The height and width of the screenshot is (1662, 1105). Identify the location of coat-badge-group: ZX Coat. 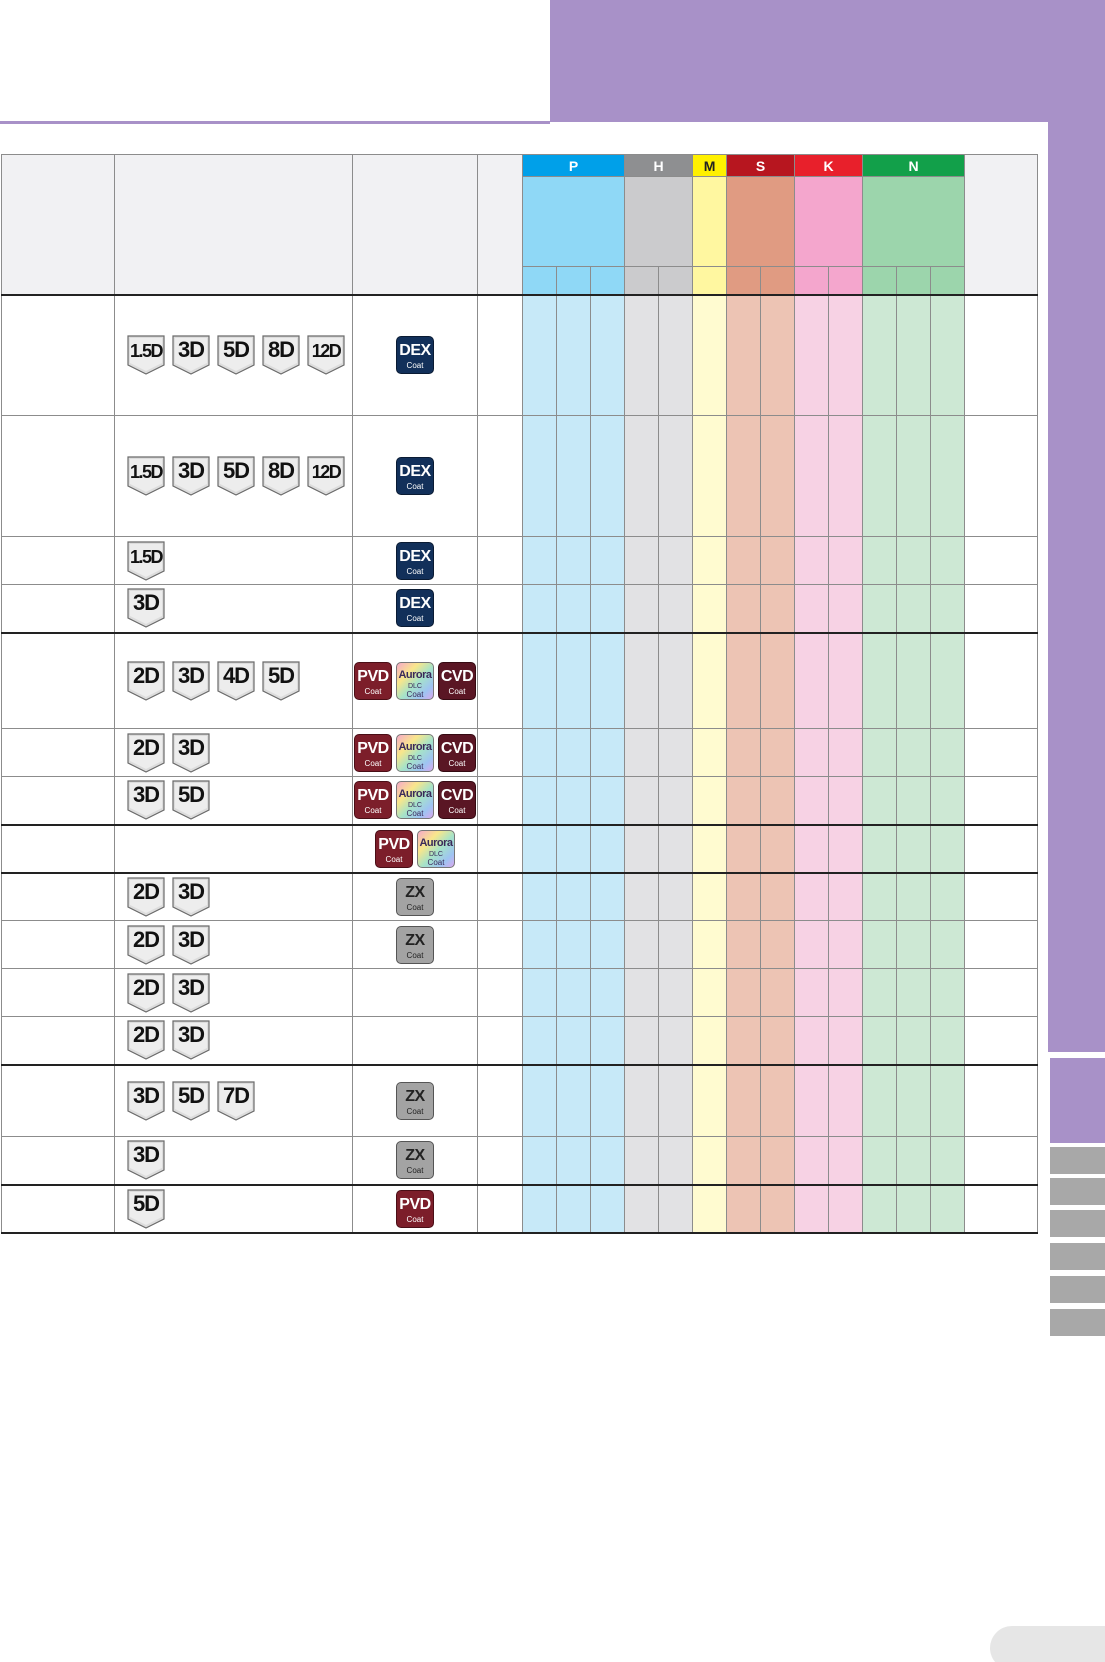
(415, 896).